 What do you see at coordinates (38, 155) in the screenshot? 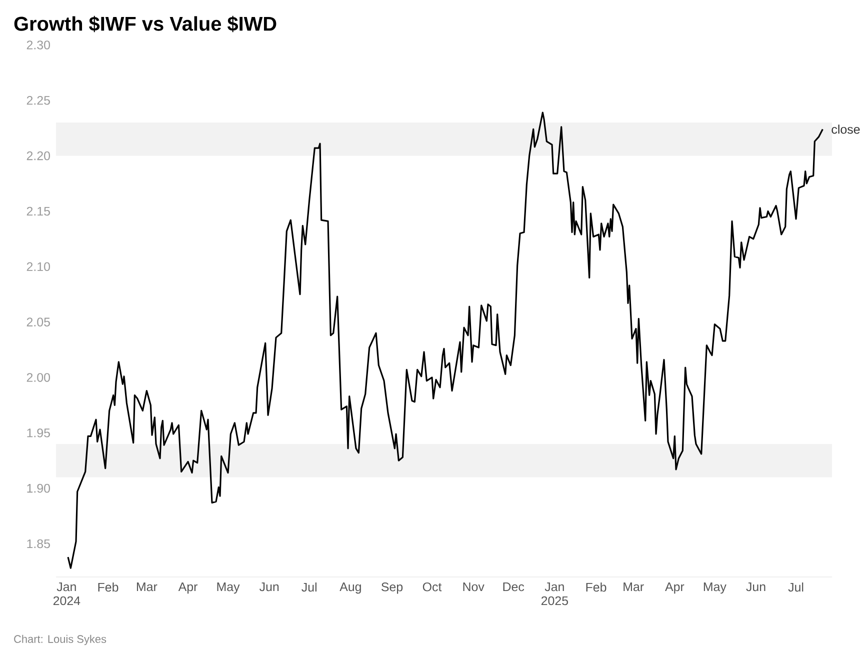
I see `y-tick-label: 2.20` at bounding box center [38, 155].